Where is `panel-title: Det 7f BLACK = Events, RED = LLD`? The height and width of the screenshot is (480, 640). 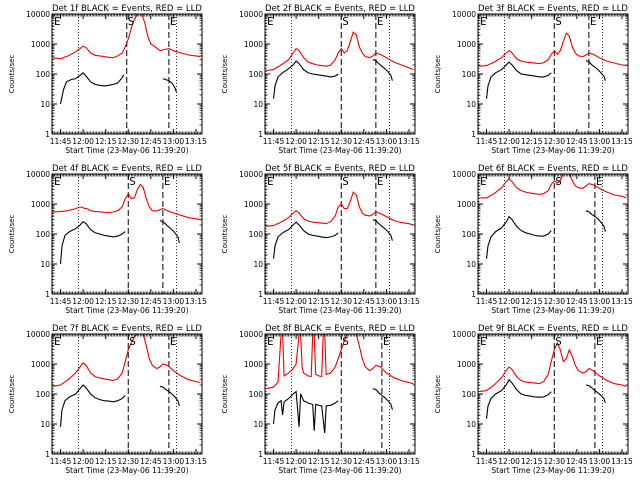
panel-title: Det 7f BLACK = Events, RED = LLD is located at coordinates (127, 329).